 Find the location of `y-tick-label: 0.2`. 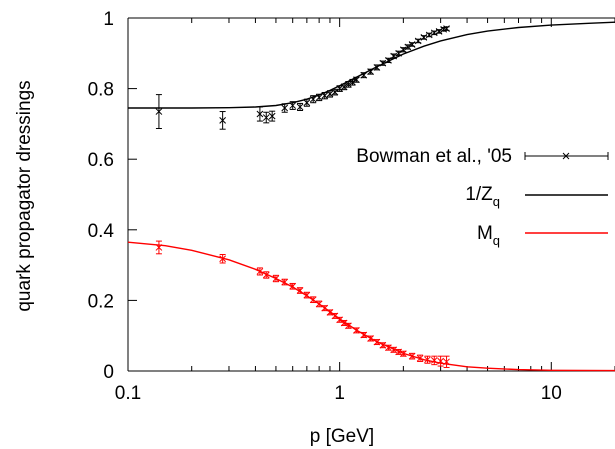

y-tick-label: 0.2 is located at coordinates (101, 301).